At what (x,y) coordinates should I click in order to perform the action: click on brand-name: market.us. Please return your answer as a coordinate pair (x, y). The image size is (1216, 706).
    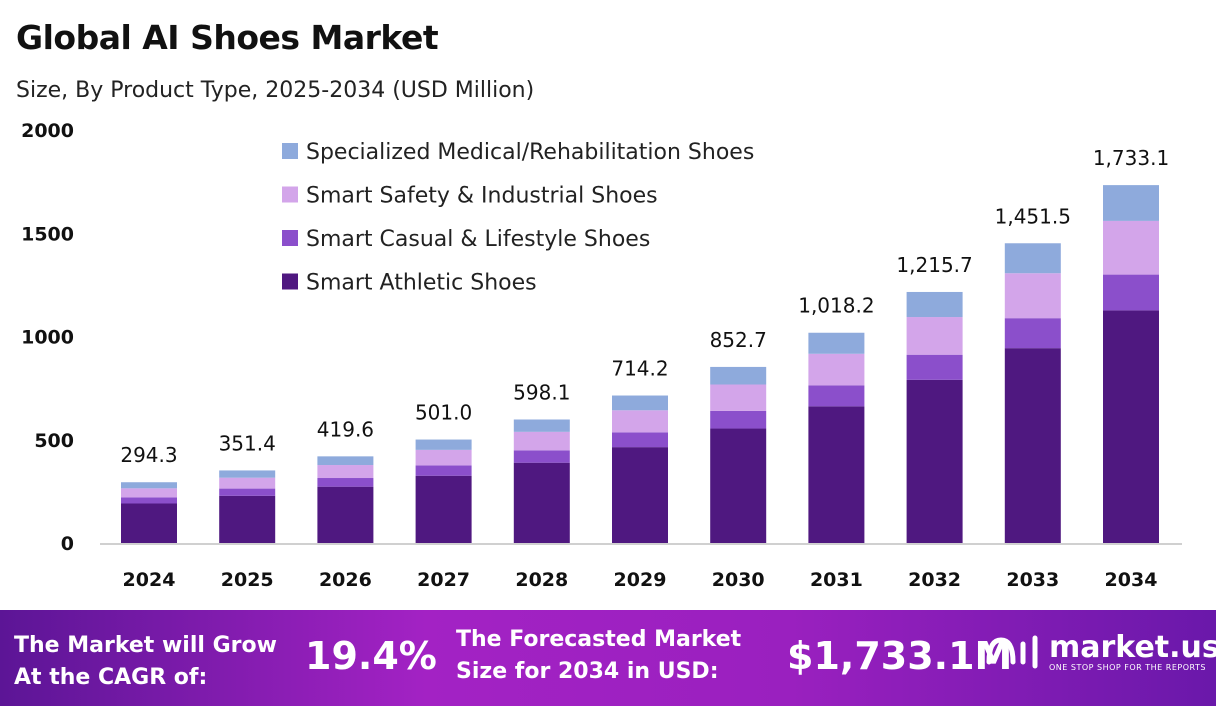
    Looking at the image, I should click on (1132, 647).